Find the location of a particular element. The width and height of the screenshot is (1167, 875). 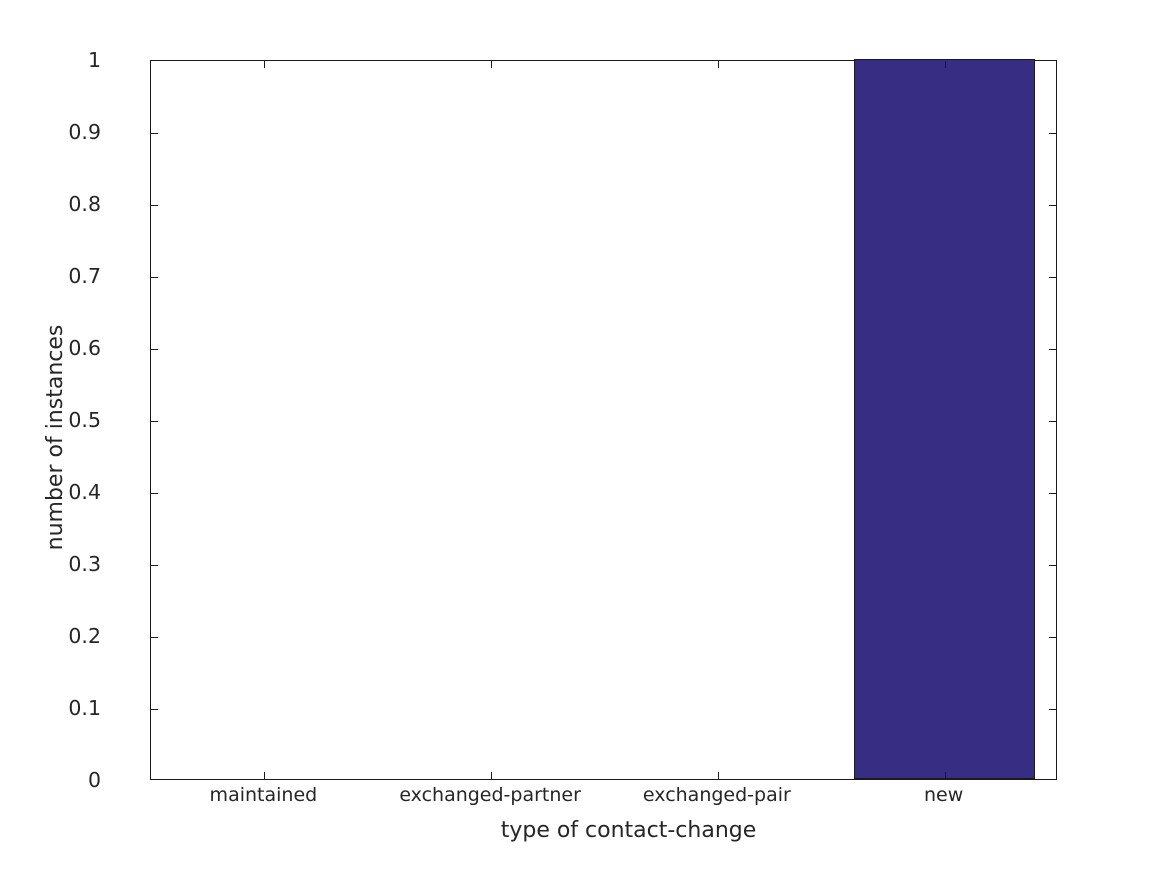

x-tick-label-new: new is located at coordinates (943, 795).